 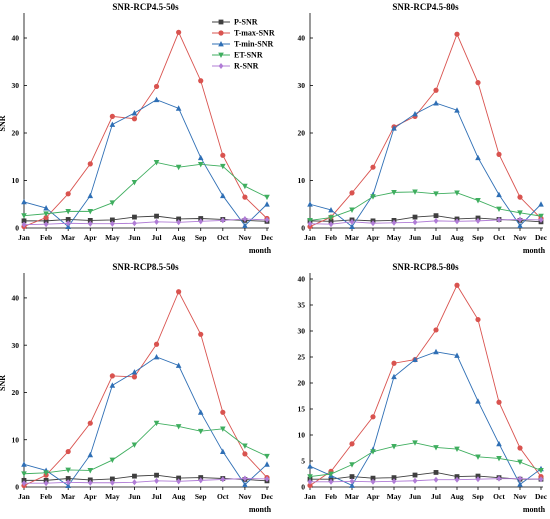 I want to click on chart-title: SNR-RCP4.5-50s, so click(x=145, y=7).